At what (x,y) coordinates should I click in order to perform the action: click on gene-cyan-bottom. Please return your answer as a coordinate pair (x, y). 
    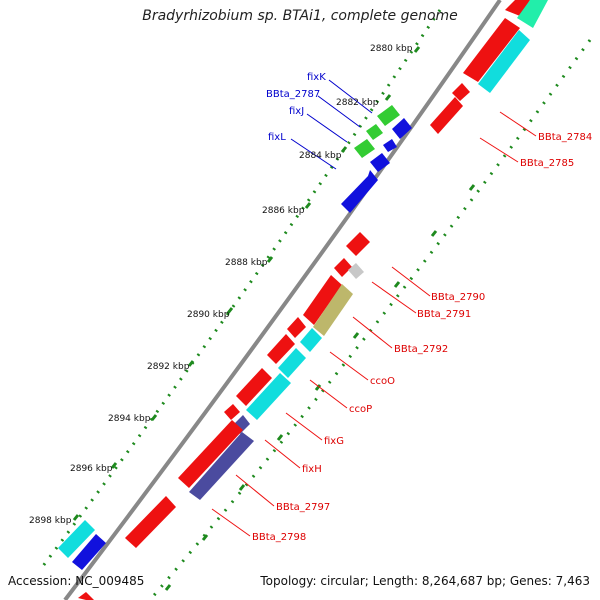
    Looking at the image, I should click on (76, 539).